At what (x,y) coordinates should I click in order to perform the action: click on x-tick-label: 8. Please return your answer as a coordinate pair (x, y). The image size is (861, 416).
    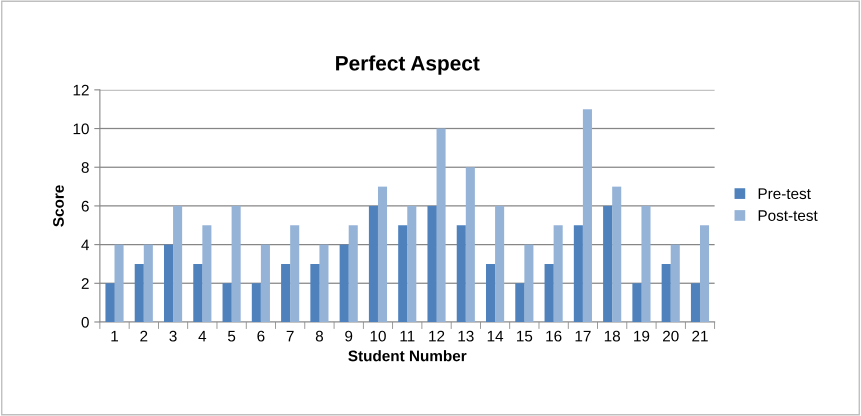
    Looking at the image, I should click on (320, 336).